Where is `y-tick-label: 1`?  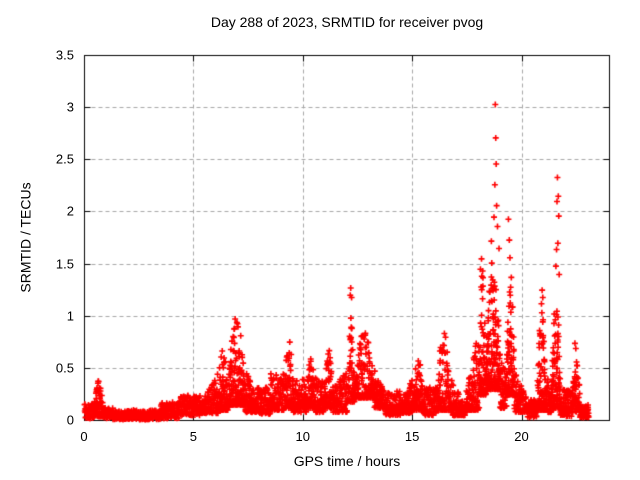
y-tick-label: 1 is located at coordinates (70, 316).